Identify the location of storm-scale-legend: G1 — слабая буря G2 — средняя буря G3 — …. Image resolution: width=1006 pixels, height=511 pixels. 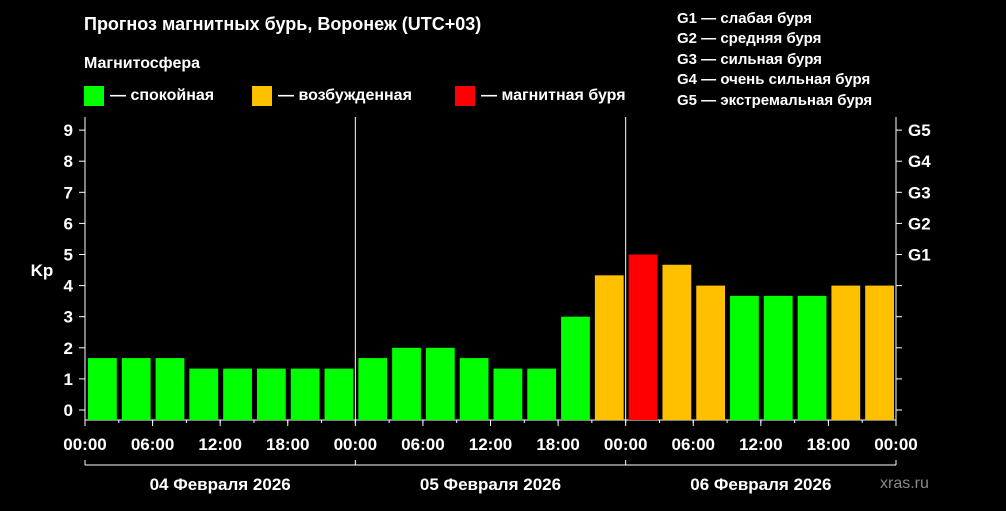
(774, 60).